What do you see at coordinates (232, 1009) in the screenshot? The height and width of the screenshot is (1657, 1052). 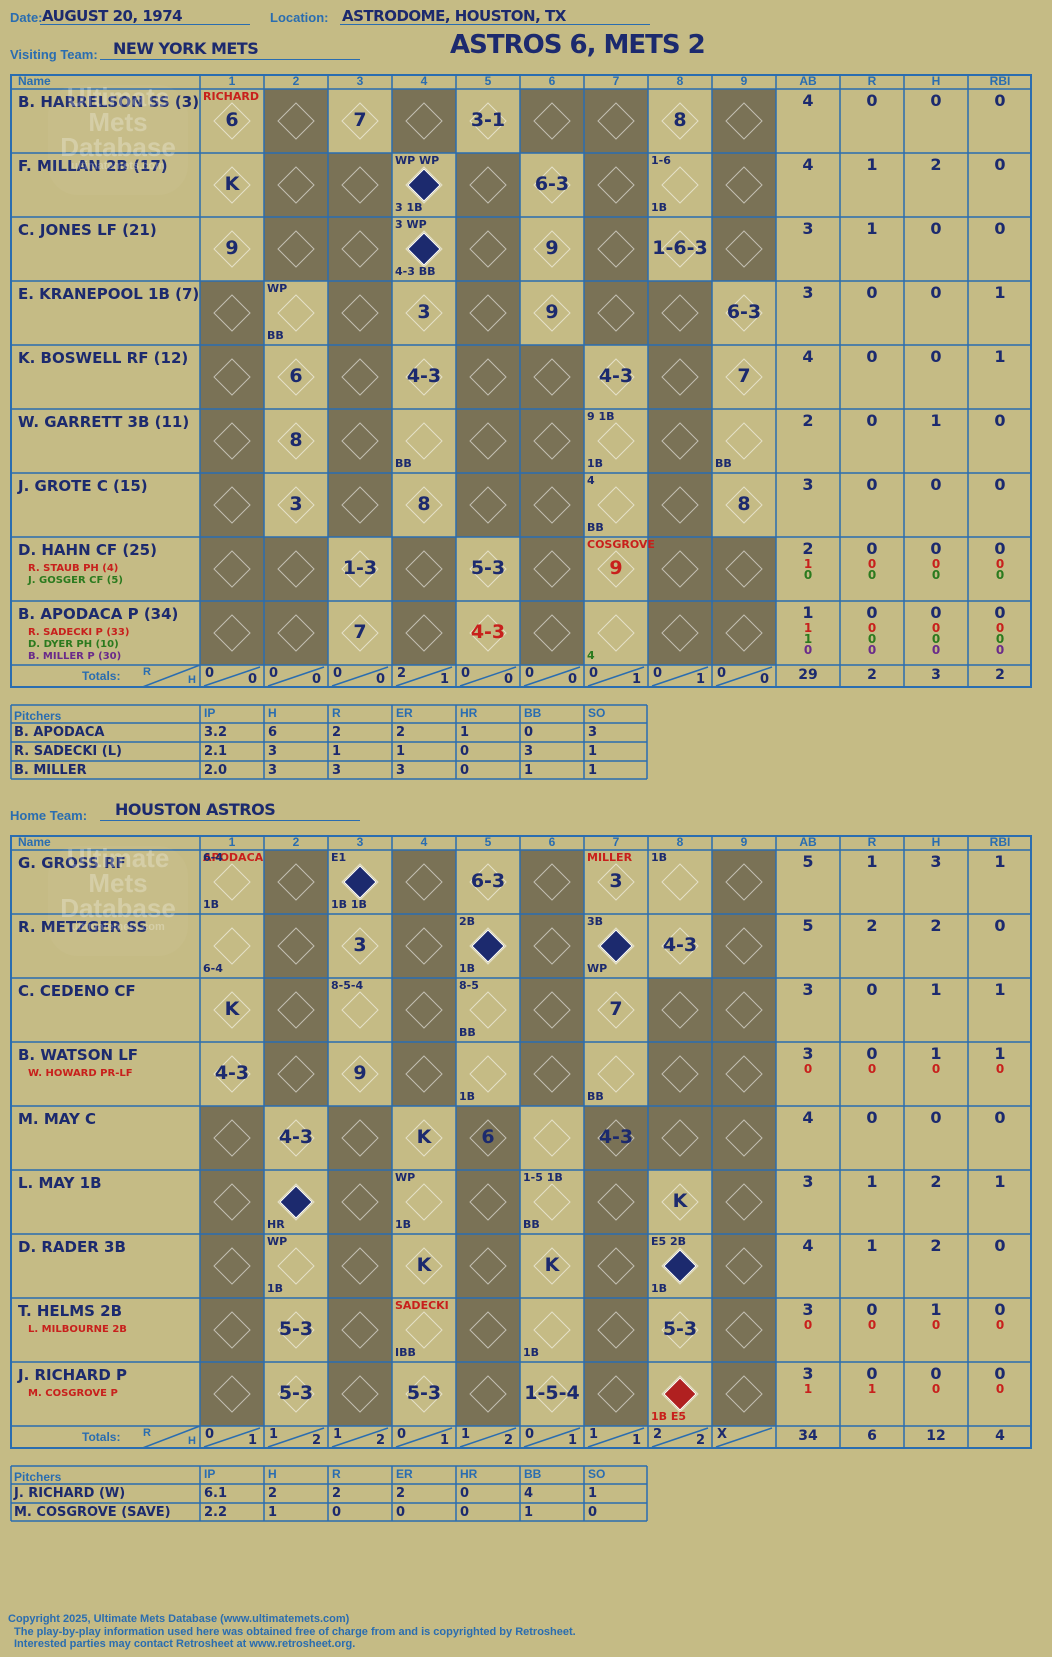 I see `play-result: K` at bounding box center [232, 1009].